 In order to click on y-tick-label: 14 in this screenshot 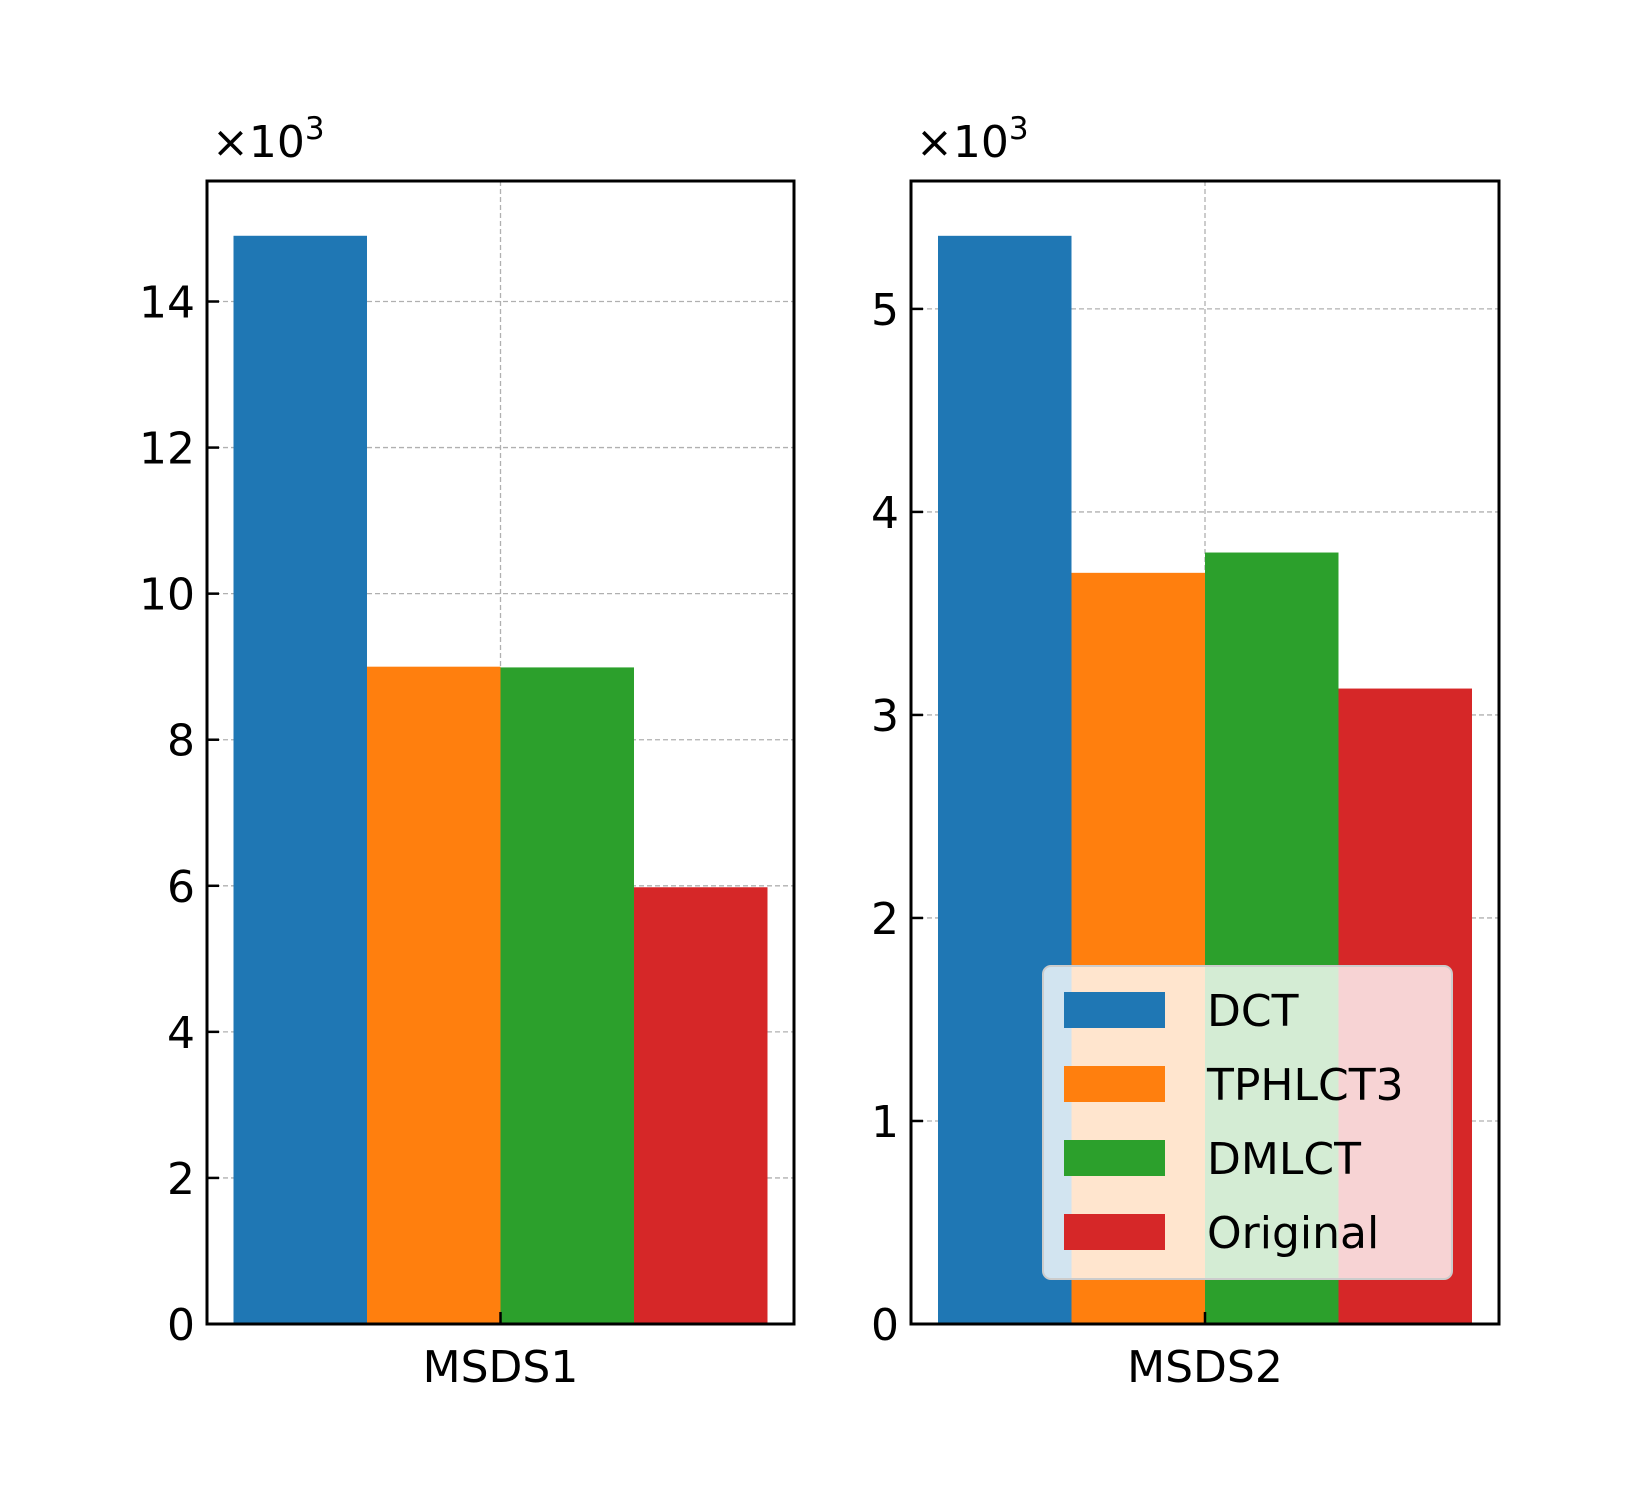, I will do `click(167, 303)`.